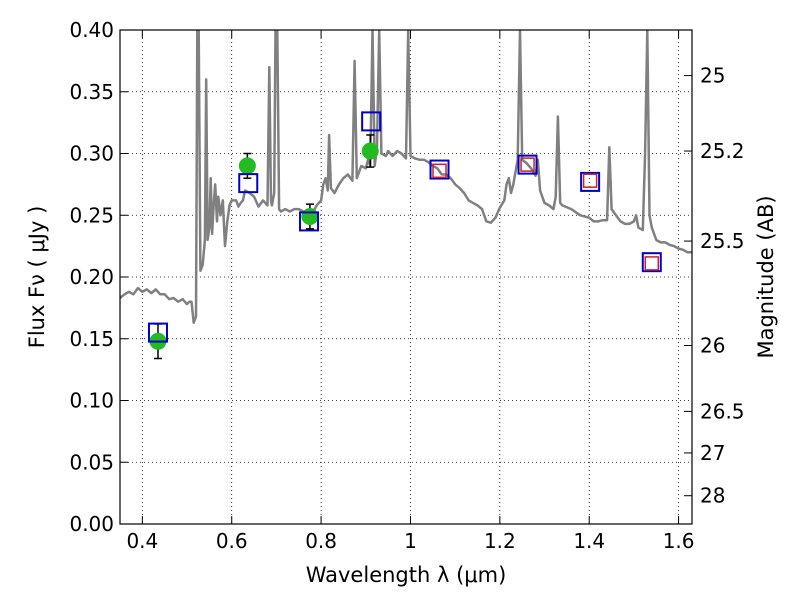  I want to click on x-tick-label: 0.6, so click(232, 541).